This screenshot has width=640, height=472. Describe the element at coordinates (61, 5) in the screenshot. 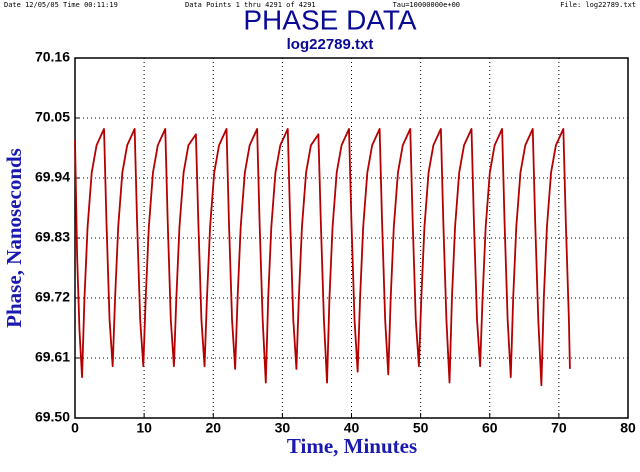

I see `date-time: Date 12/05/05 Time 00:11:19` at that location.